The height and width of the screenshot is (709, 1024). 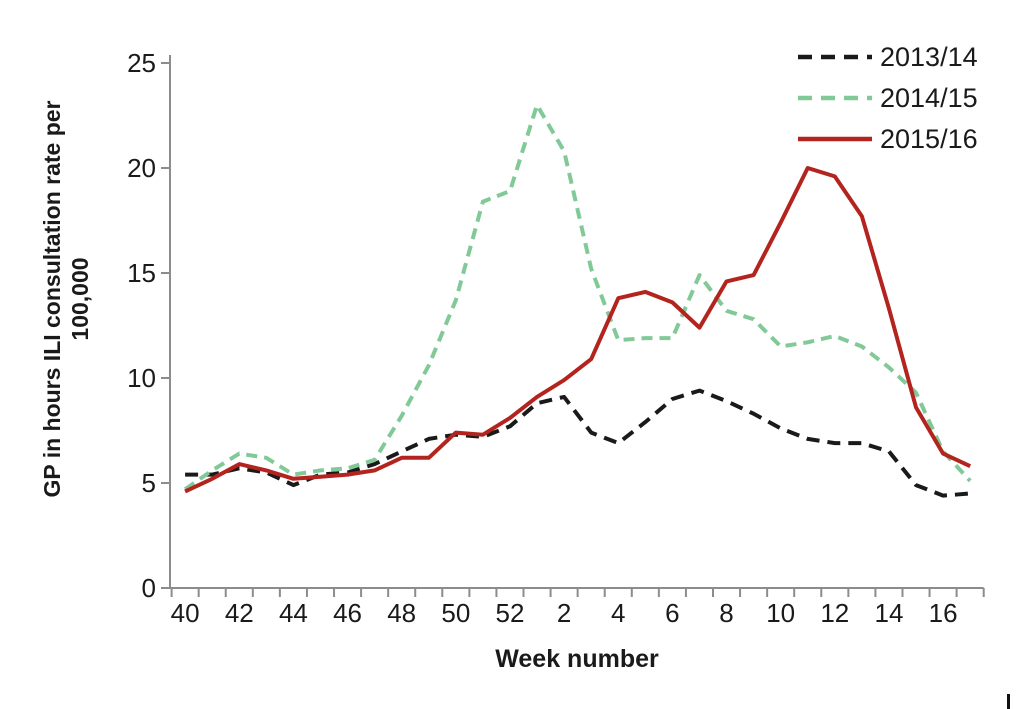 I want to click on corner-mark, so click(x=1008, y=701).